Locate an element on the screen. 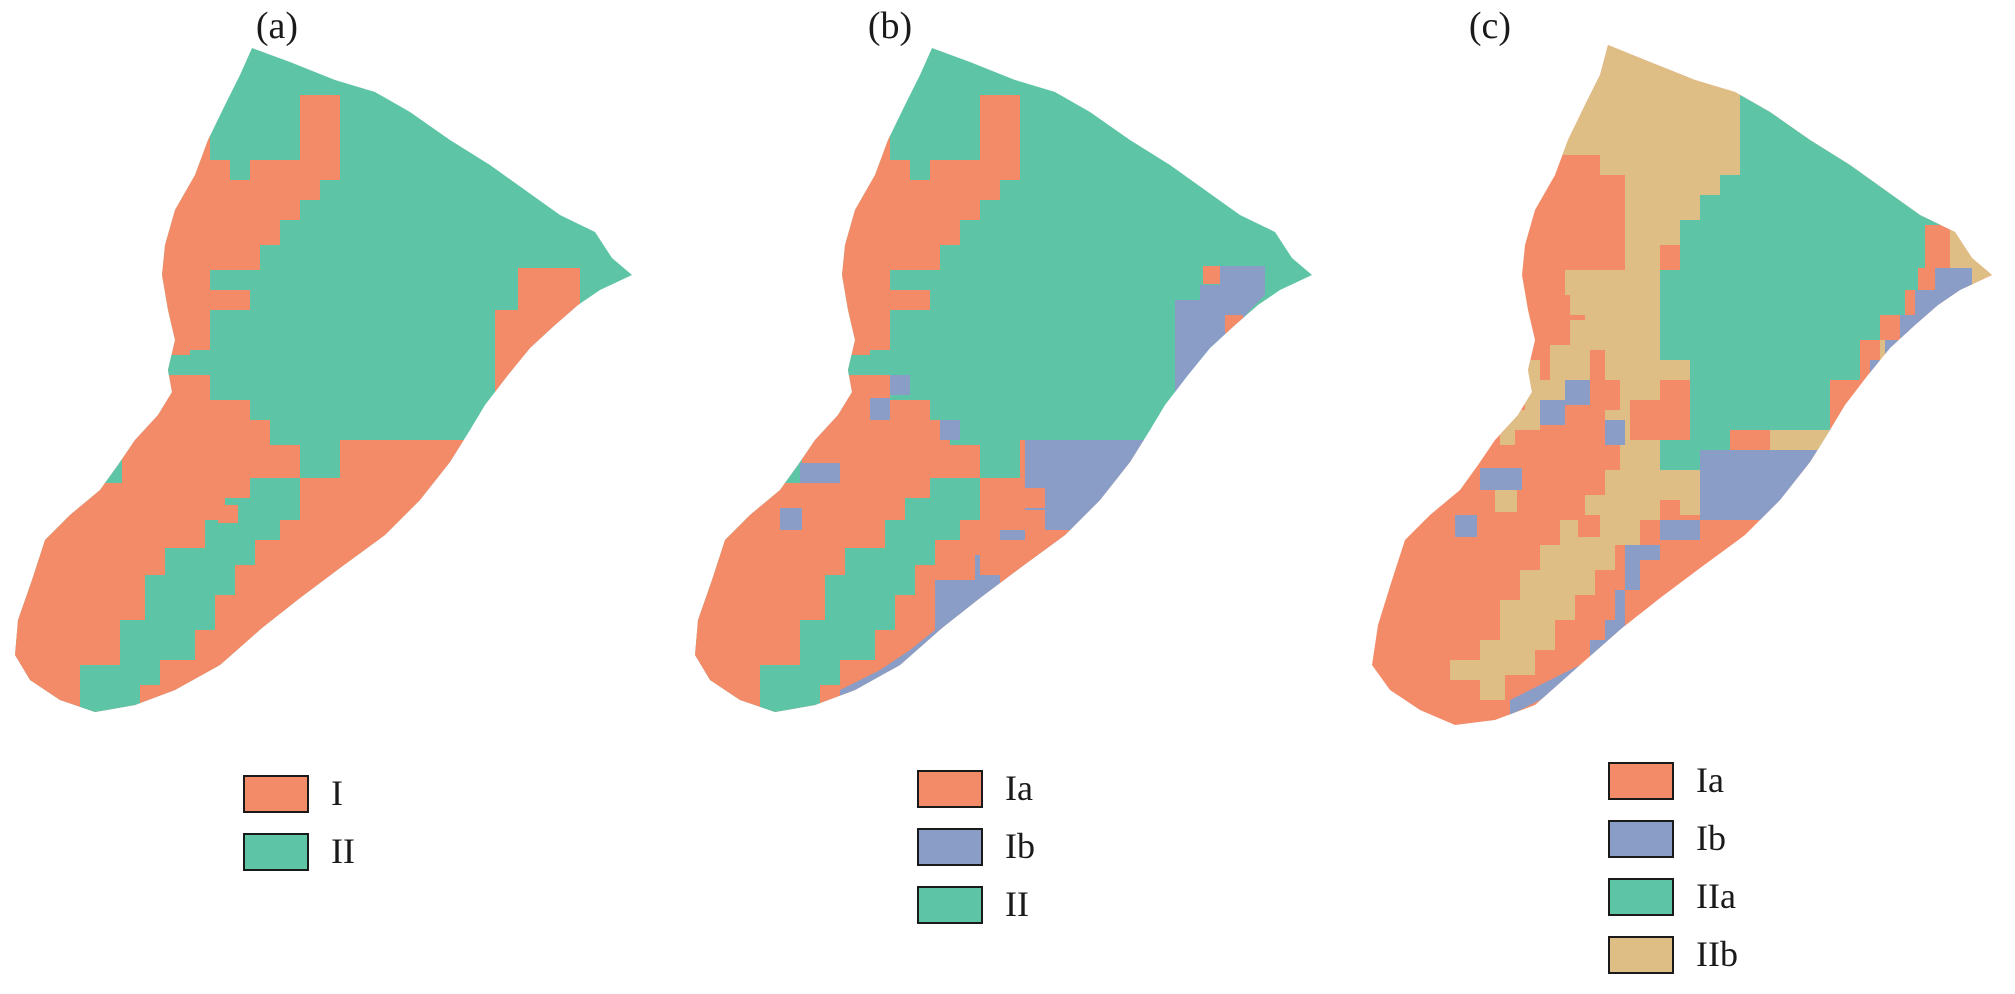 The width and height of the screenshot is (2015, 994). zone-I-cell is located at coordinates (228, 514).